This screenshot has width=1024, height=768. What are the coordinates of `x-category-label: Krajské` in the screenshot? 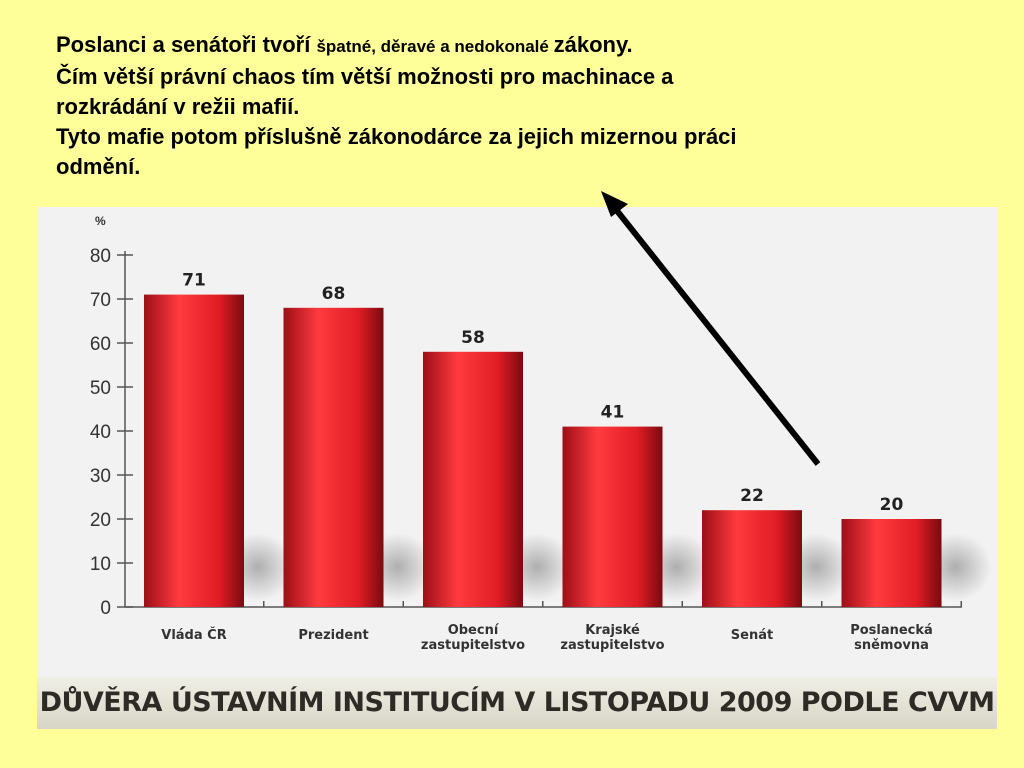 It's located at (612, 630).